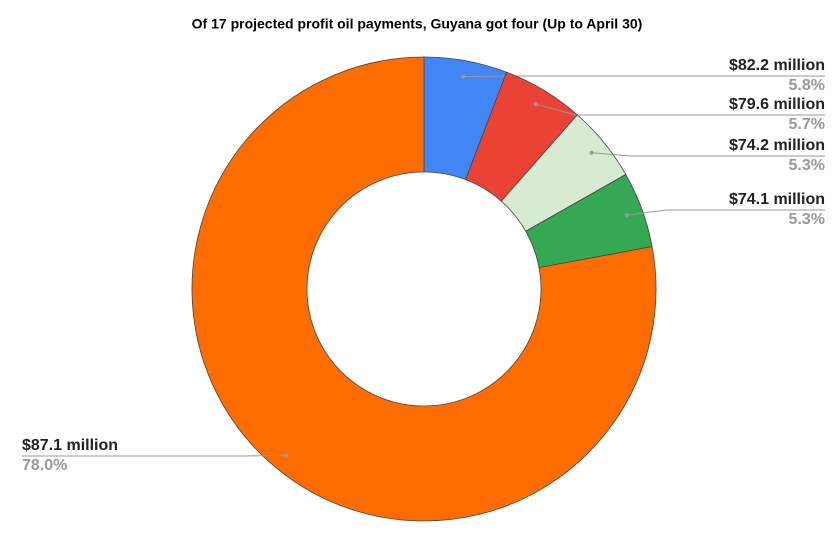 This screenshot has width=834, height=543. What do you see at coordinates (807, 85) in the screenshot?
I see `slice-percent: 5.8%` at bounding box center [807, 85].